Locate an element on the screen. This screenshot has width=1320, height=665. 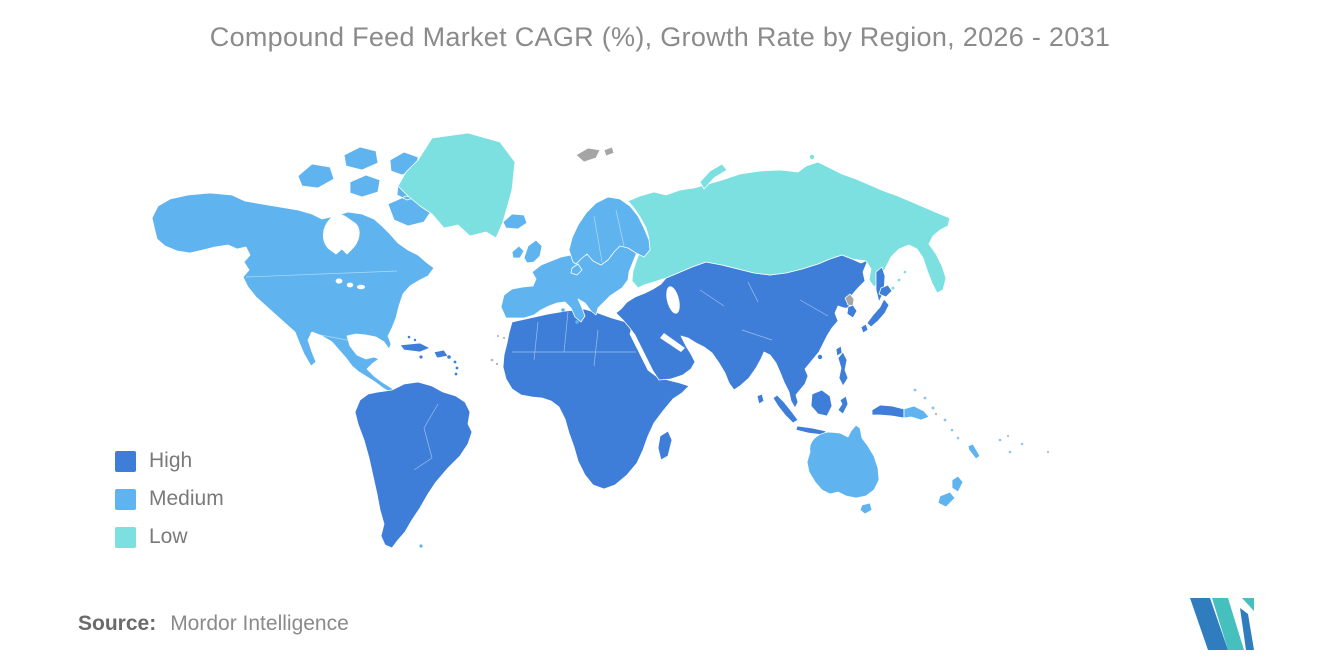
region-north-america is located at coordinates (293, 293).